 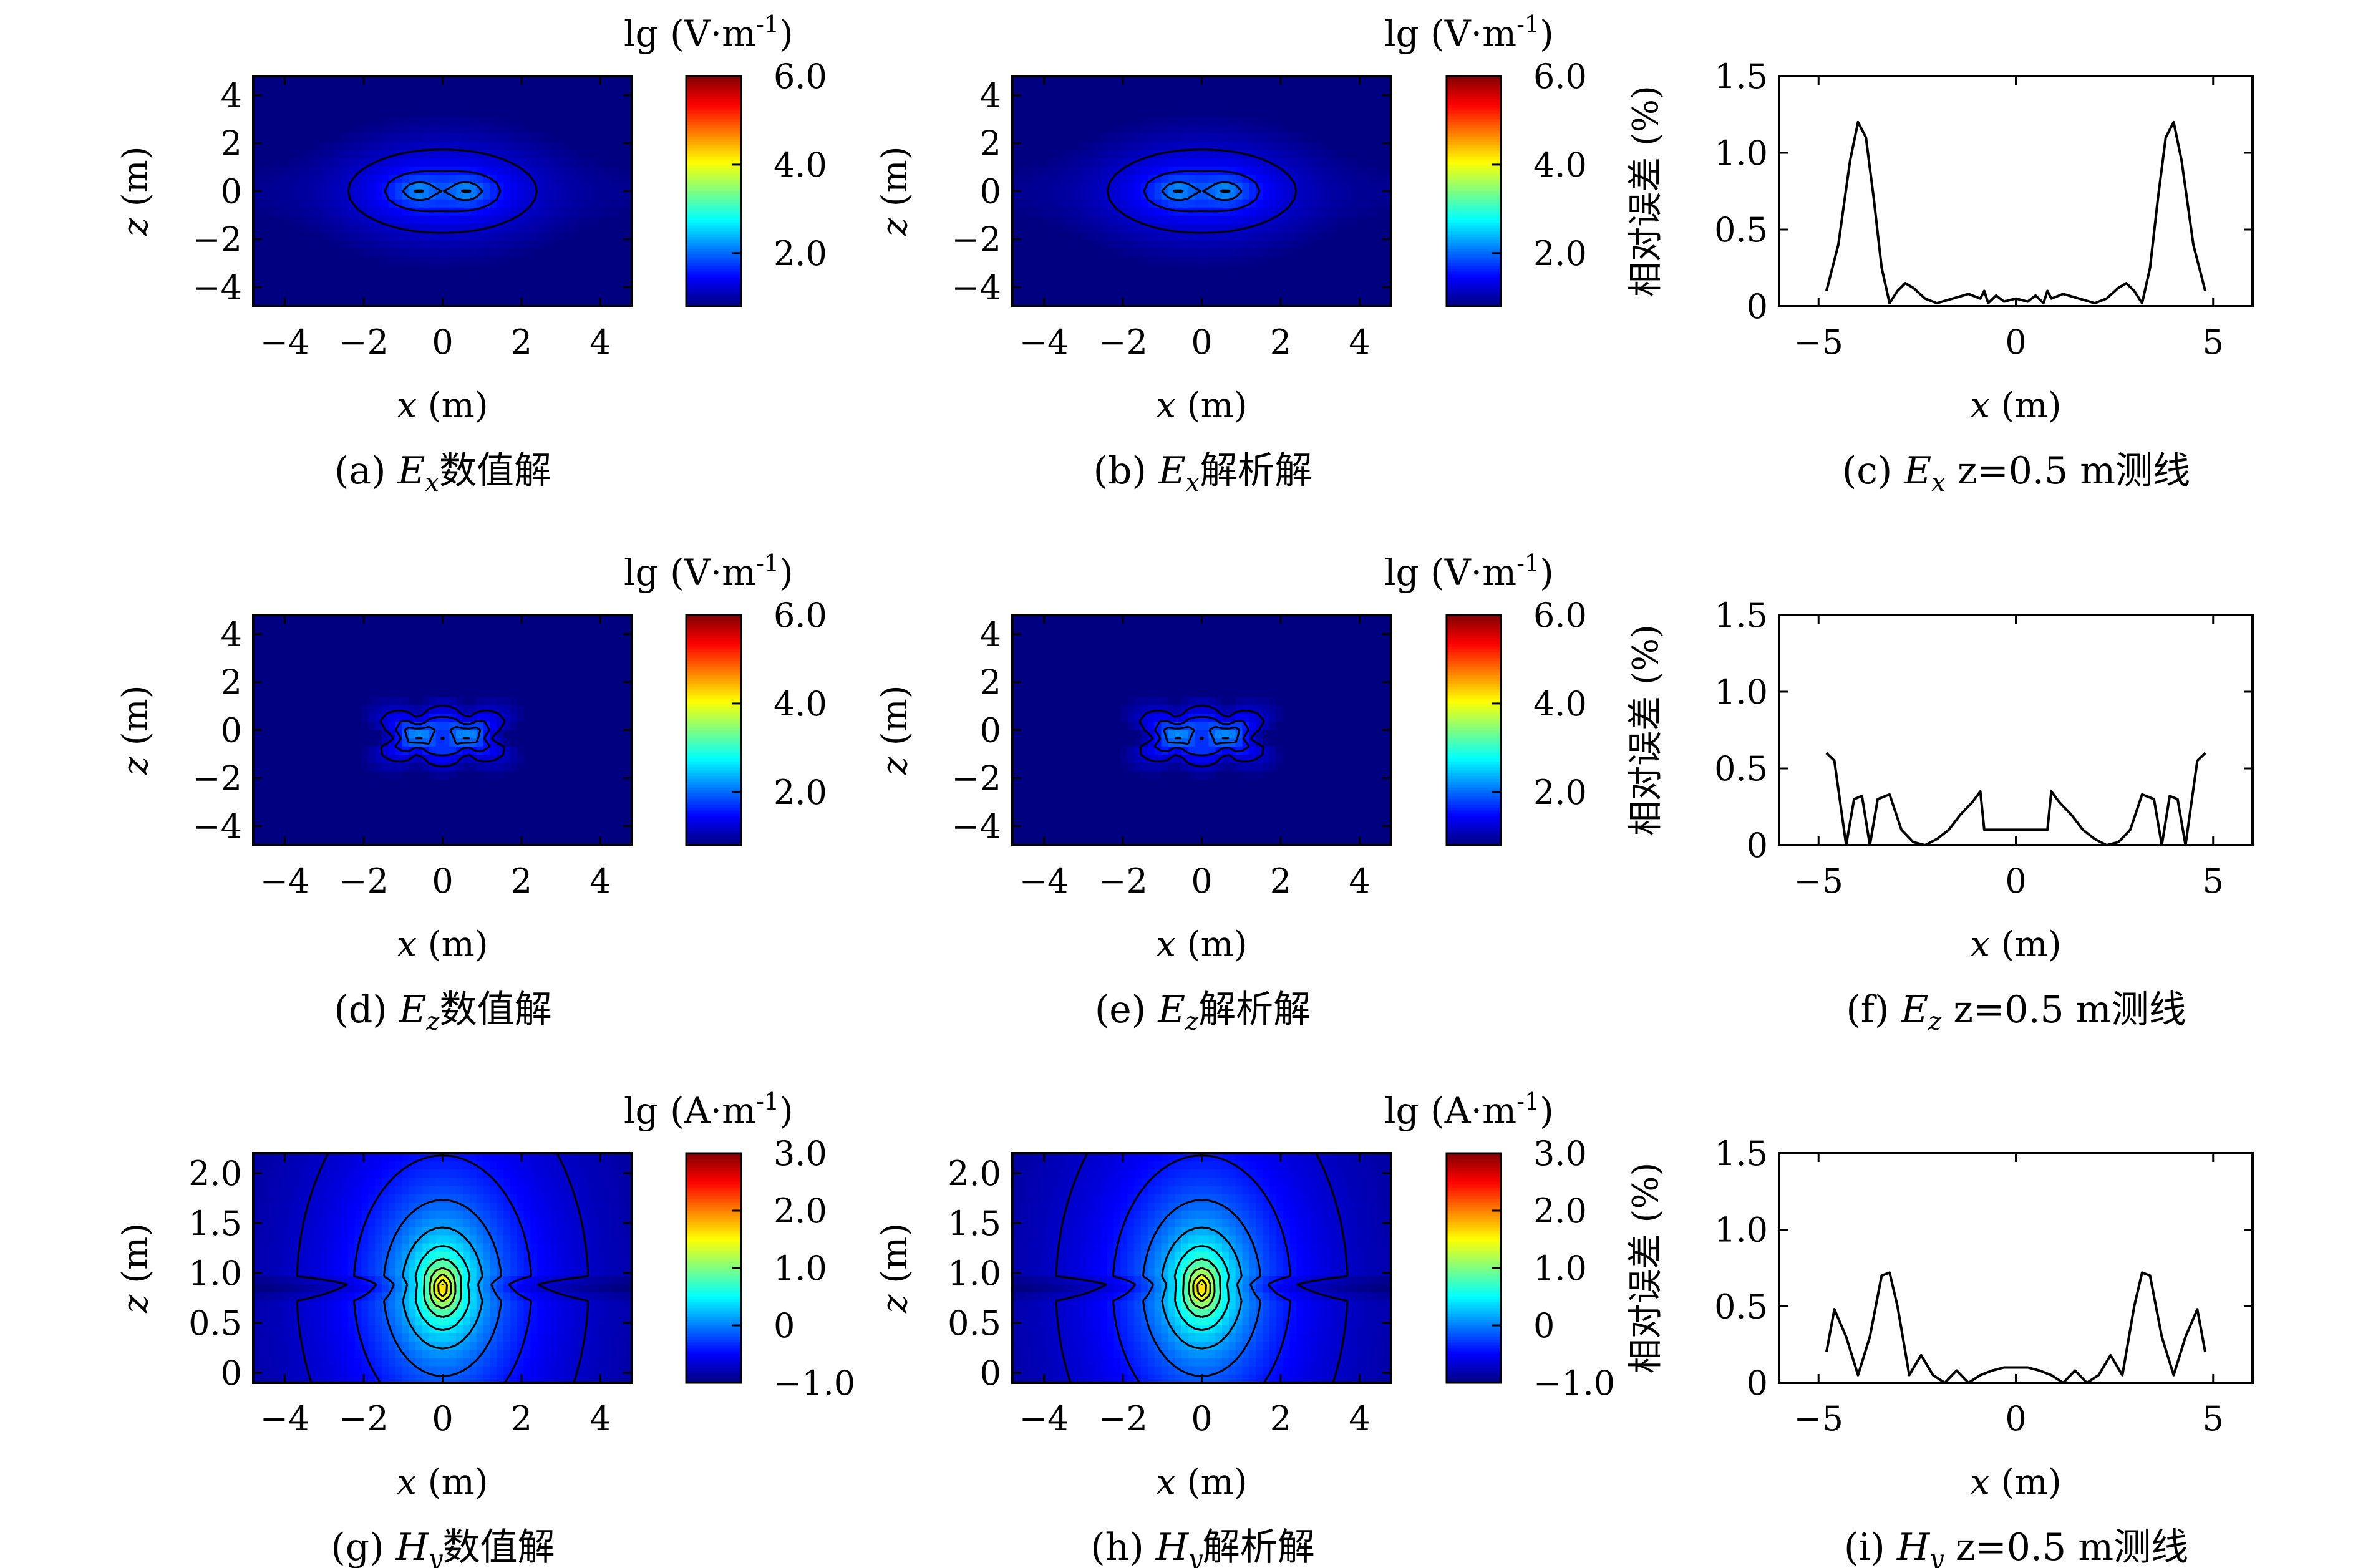 What do you see at coordinates (1474, 233) in the screenshot?
I see `colorbar-segment` at bounding box center [1474, 233].